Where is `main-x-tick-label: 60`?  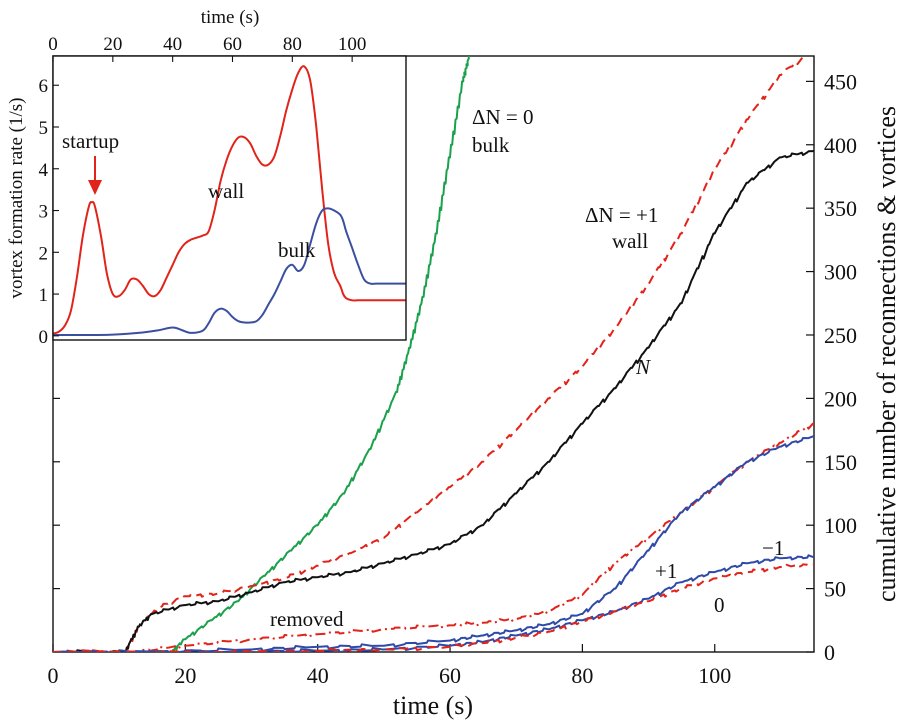
main-x-tick-label: 60 is located at coordinates (450, 675).